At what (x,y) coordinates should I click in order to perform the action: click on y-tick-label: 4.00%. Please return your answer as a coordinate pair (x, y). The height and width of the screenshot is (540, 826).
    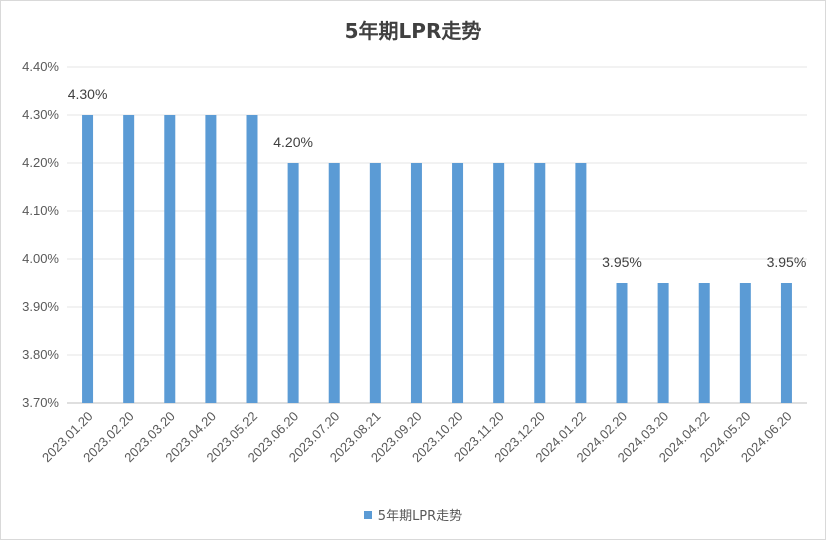
    Looking at the image, I should click on (40, 258).